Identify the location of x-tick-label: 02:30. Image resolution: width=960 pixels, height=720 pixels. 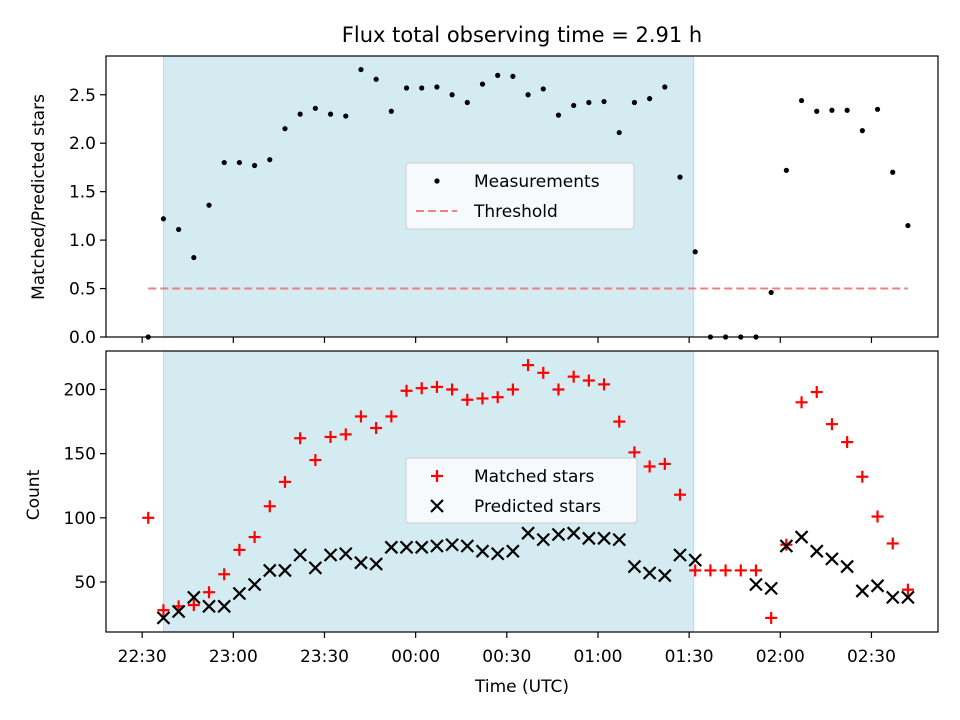
(871, 657).